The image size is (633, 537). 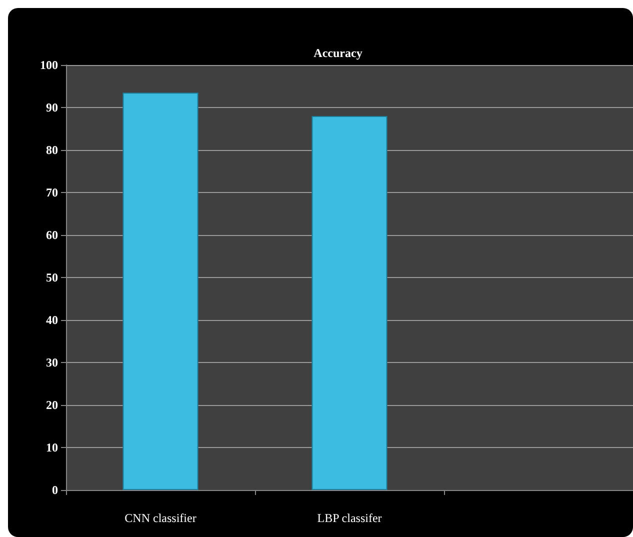 What do you see at coordinates (52, 150) in the screenshot?
I see `y-tick-label: 80` at bounding box center [52, 150].